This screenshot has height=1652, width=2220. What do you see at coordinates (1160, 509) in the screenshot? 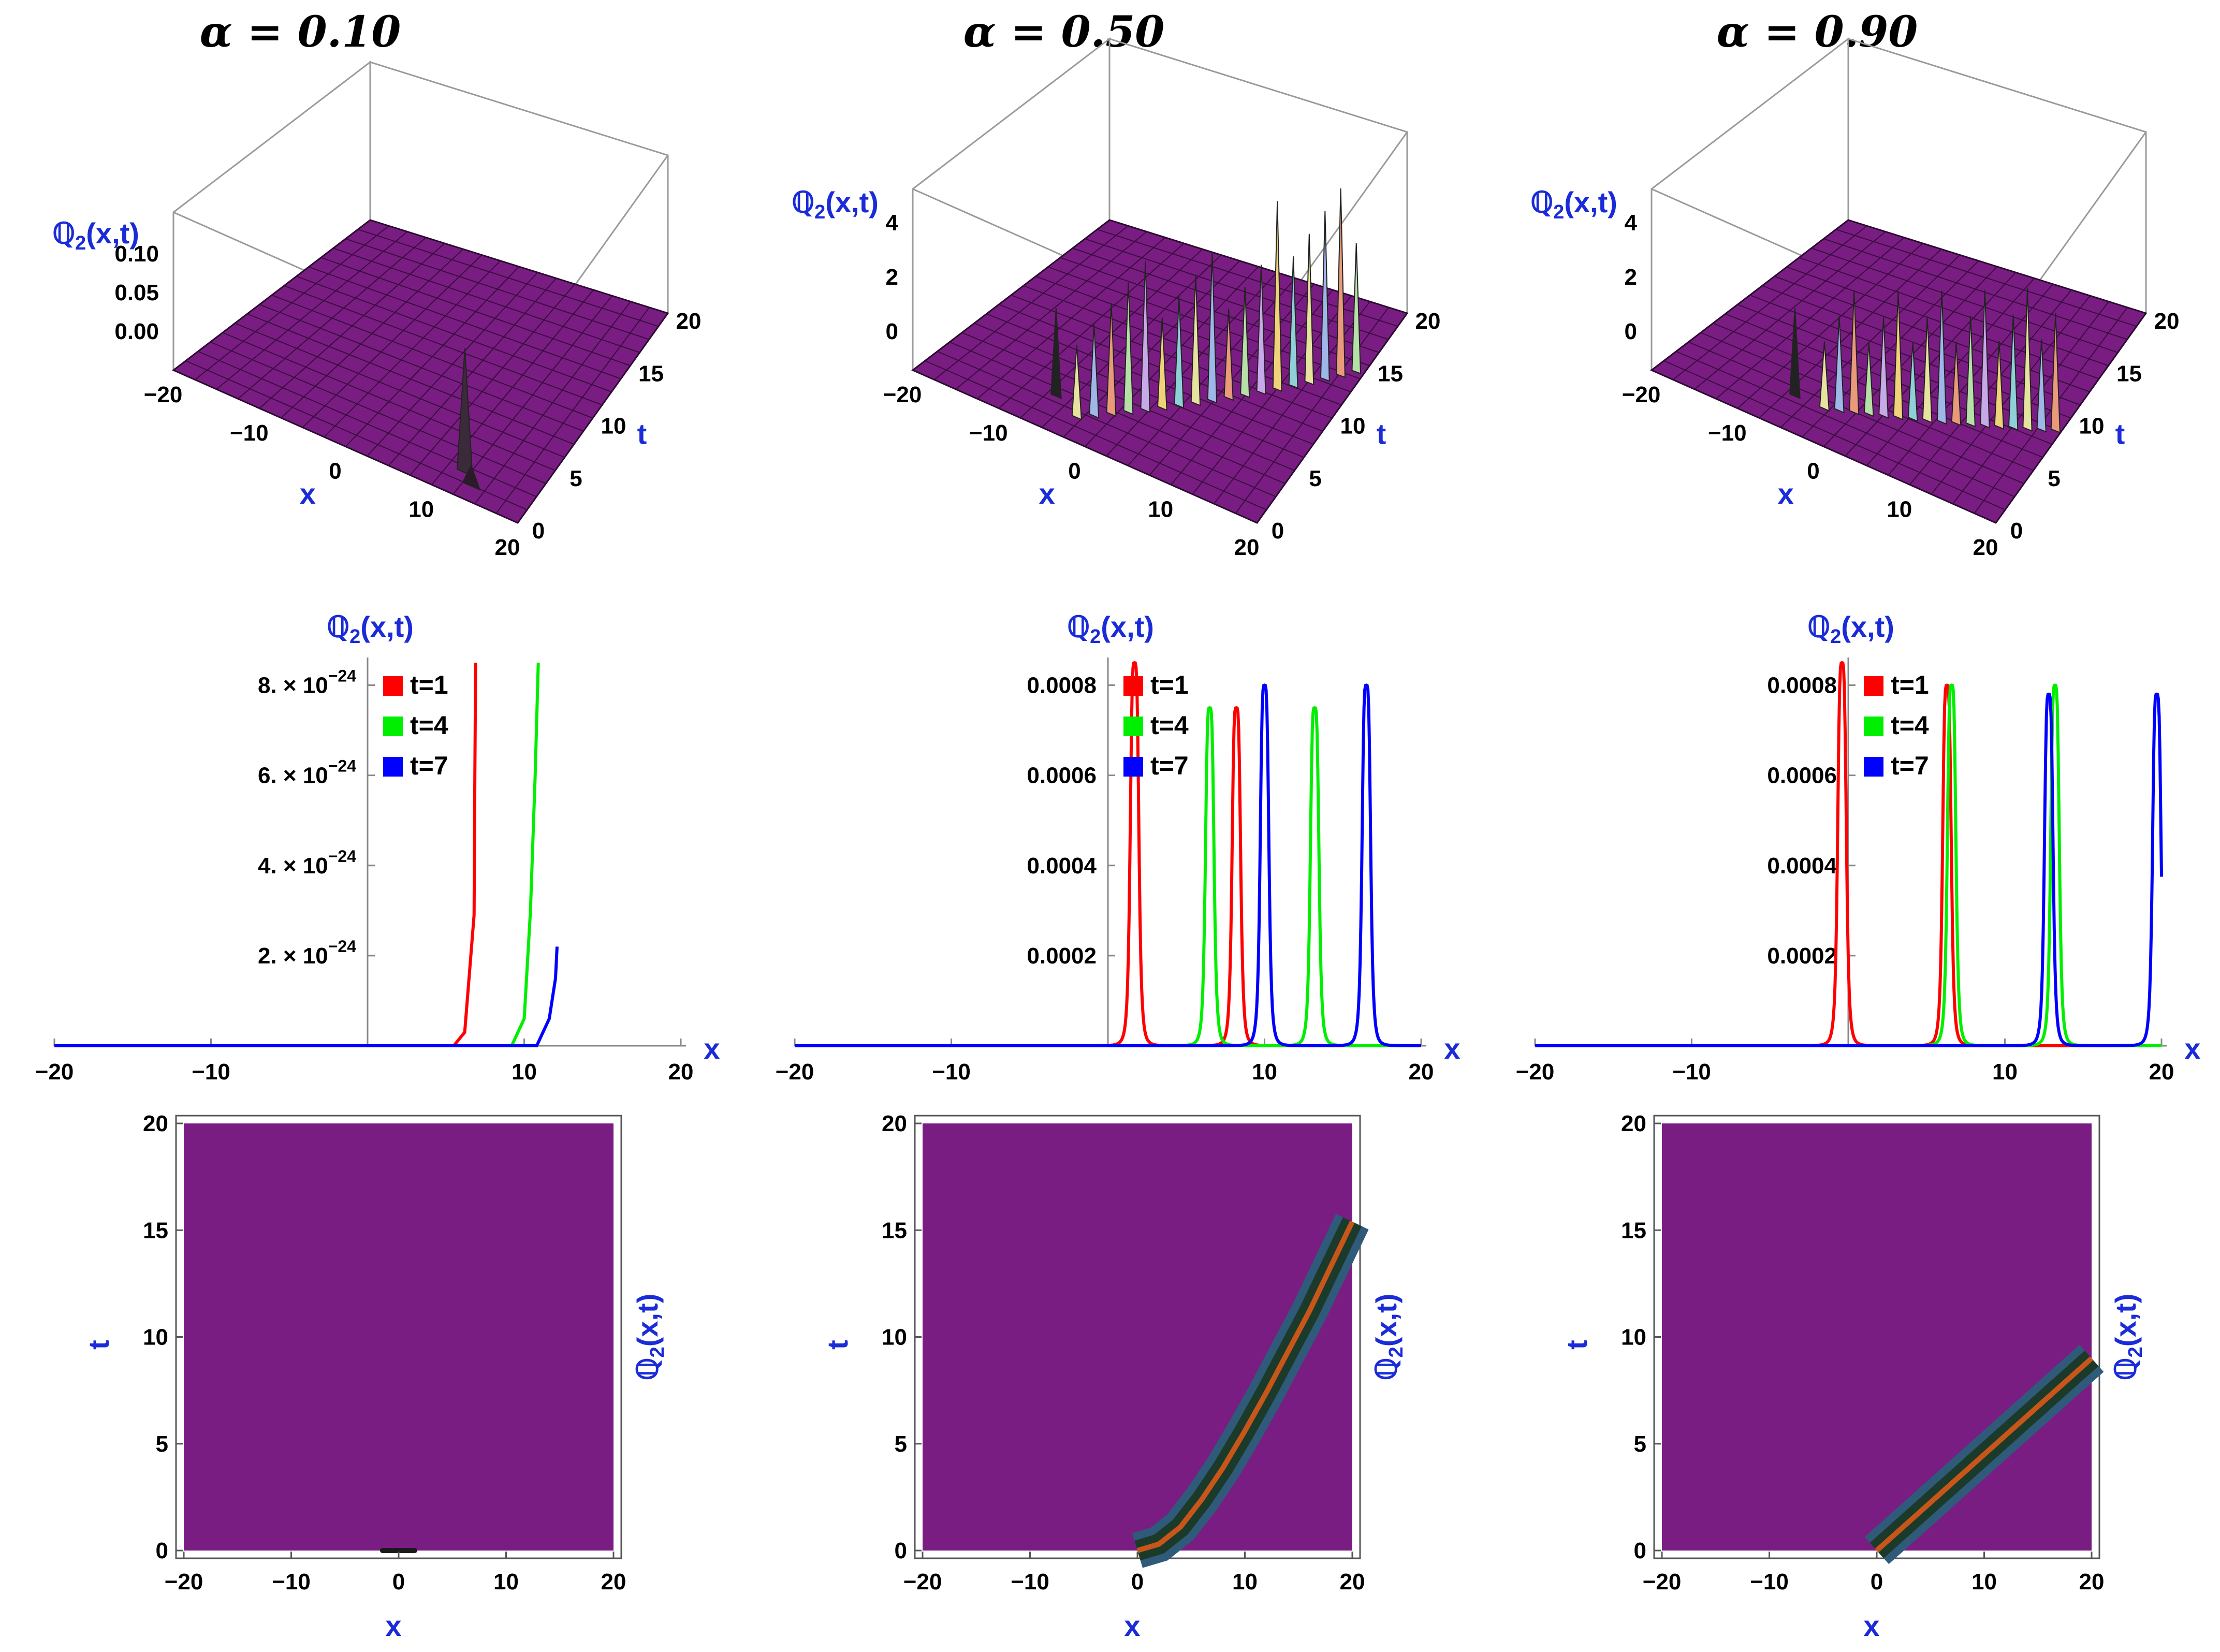
I see `surface-x-tick: 10` at bounding box center [1160, 509].